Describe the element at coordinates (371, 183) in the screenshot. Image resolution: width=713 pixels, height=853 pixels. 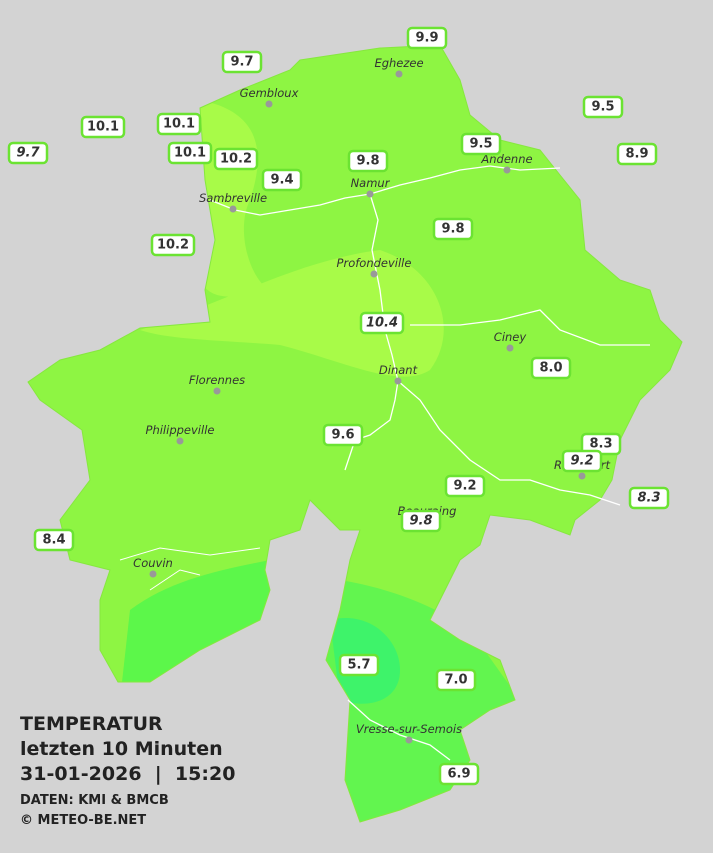
I see `city-label: Namur` at that location.